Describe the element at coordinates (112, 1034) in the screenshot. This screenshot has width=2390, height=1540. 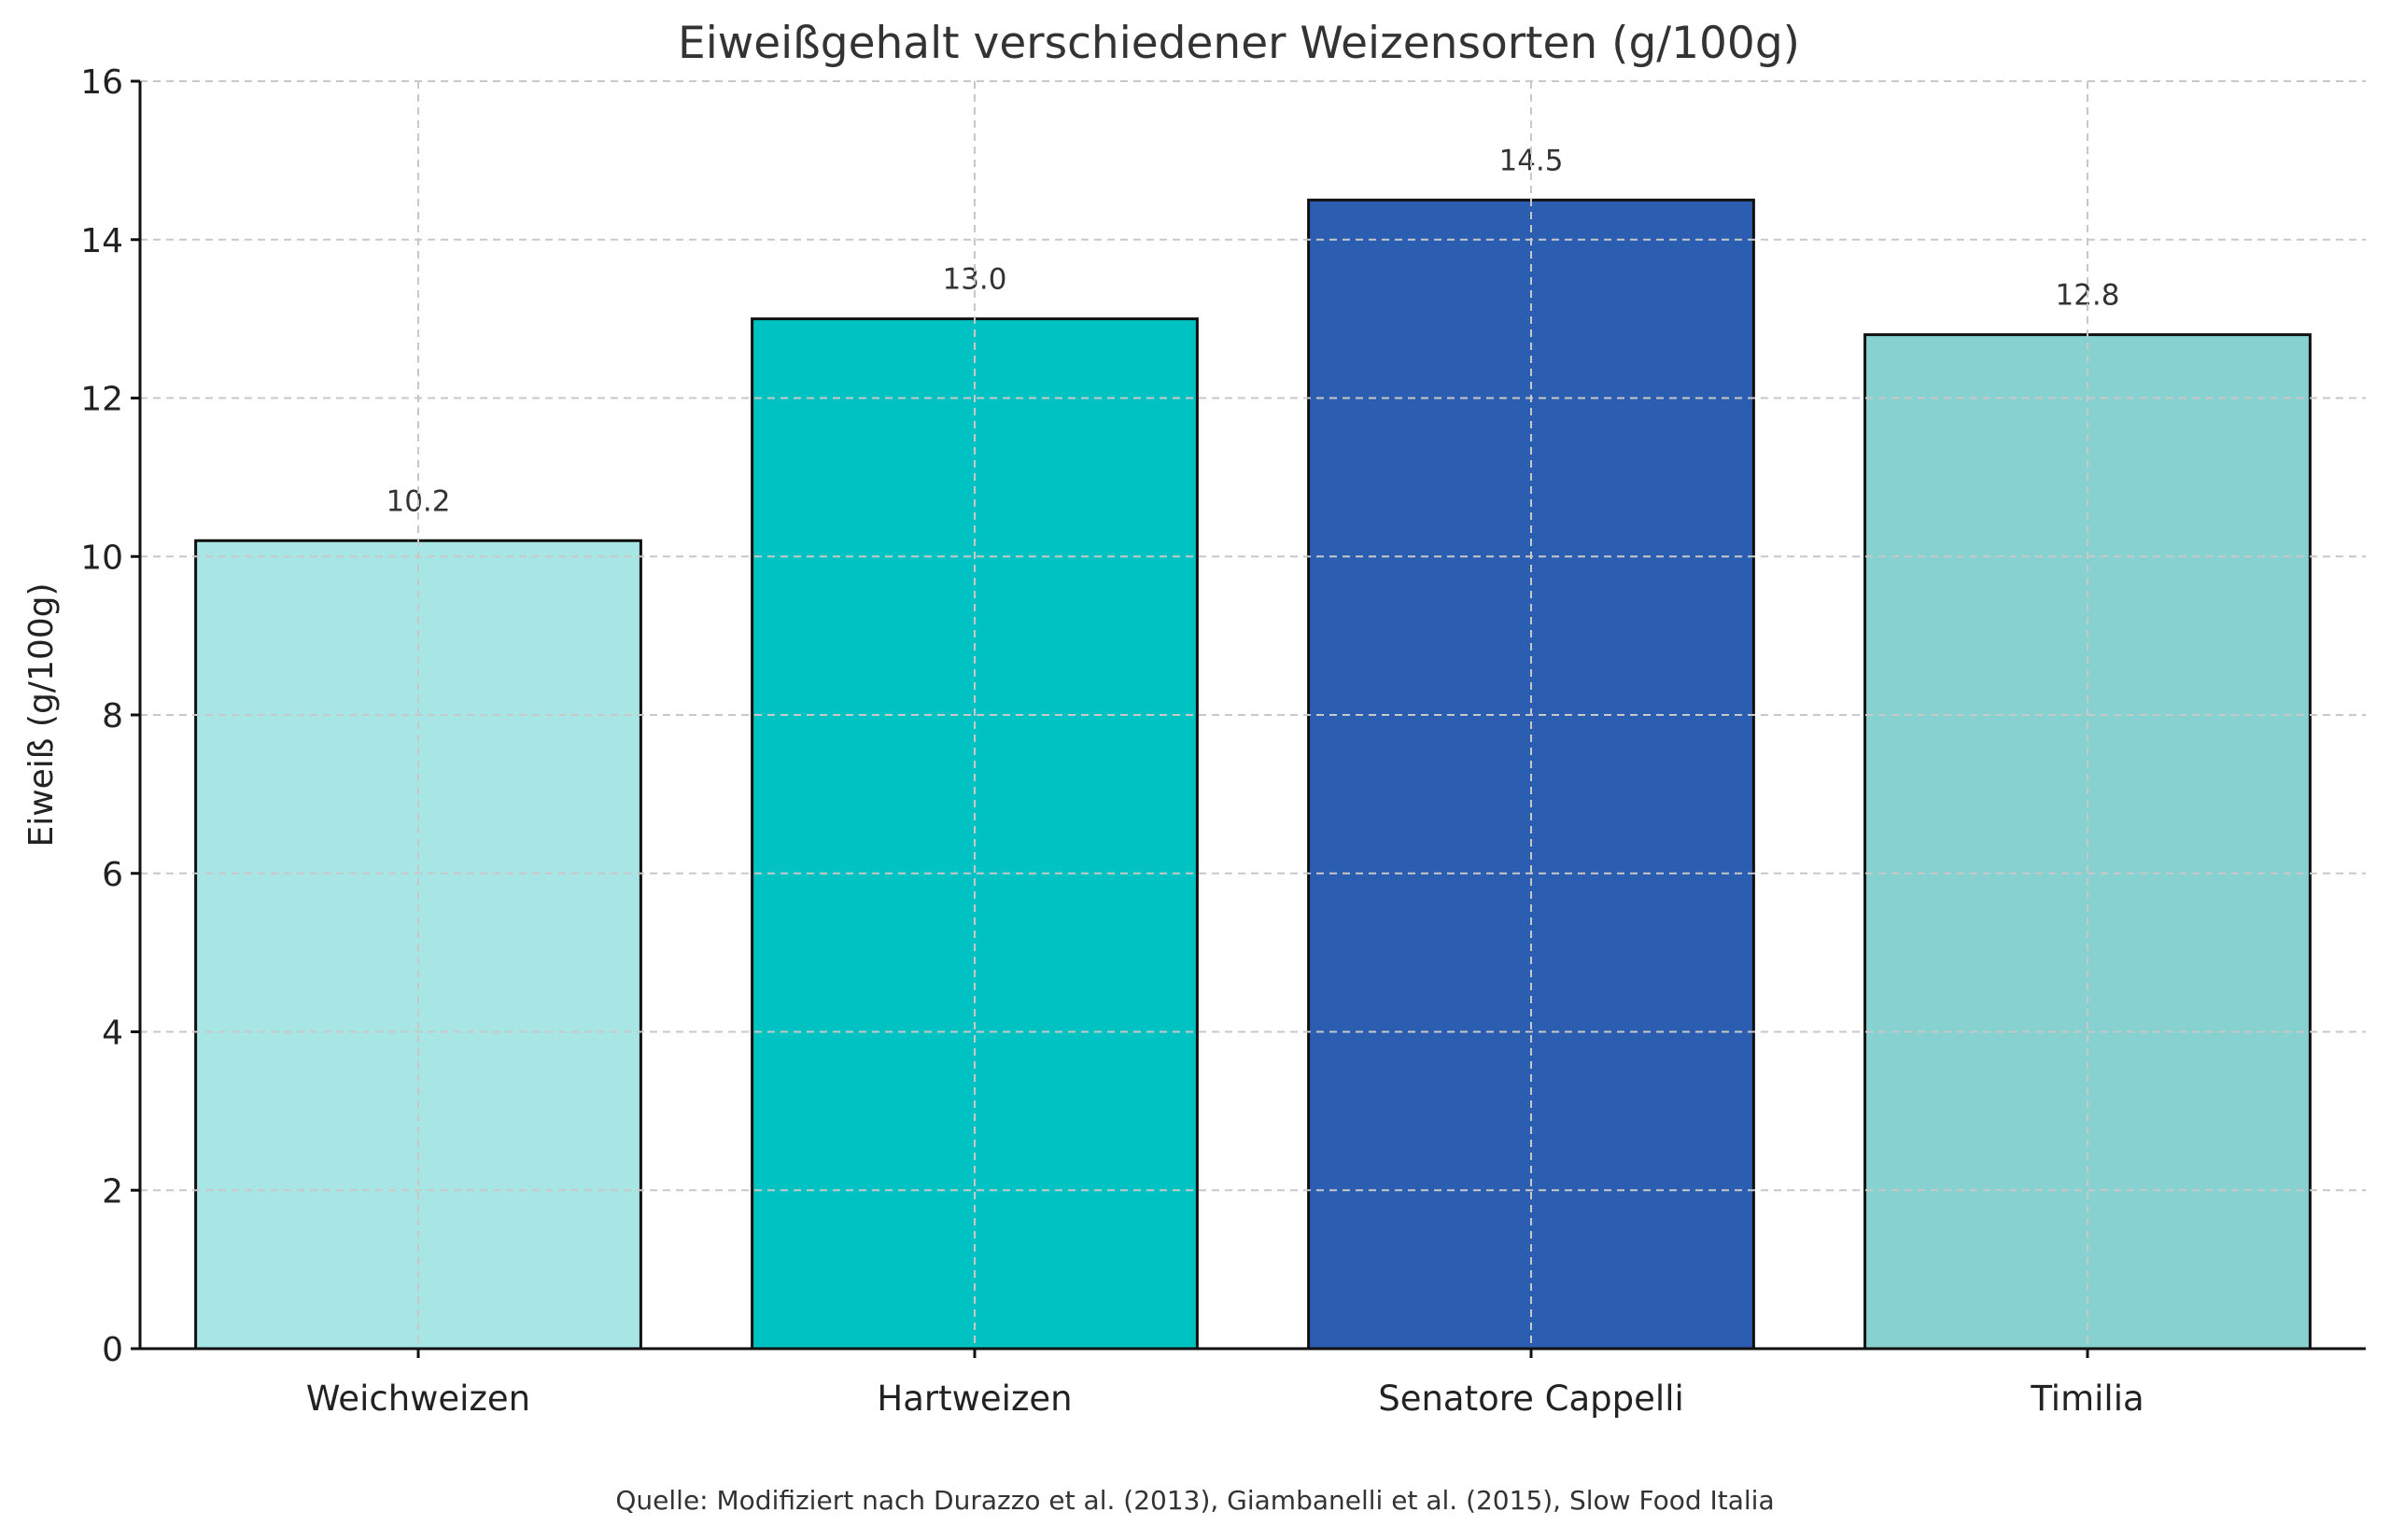
I see `y-tick-label: 4` at that location.